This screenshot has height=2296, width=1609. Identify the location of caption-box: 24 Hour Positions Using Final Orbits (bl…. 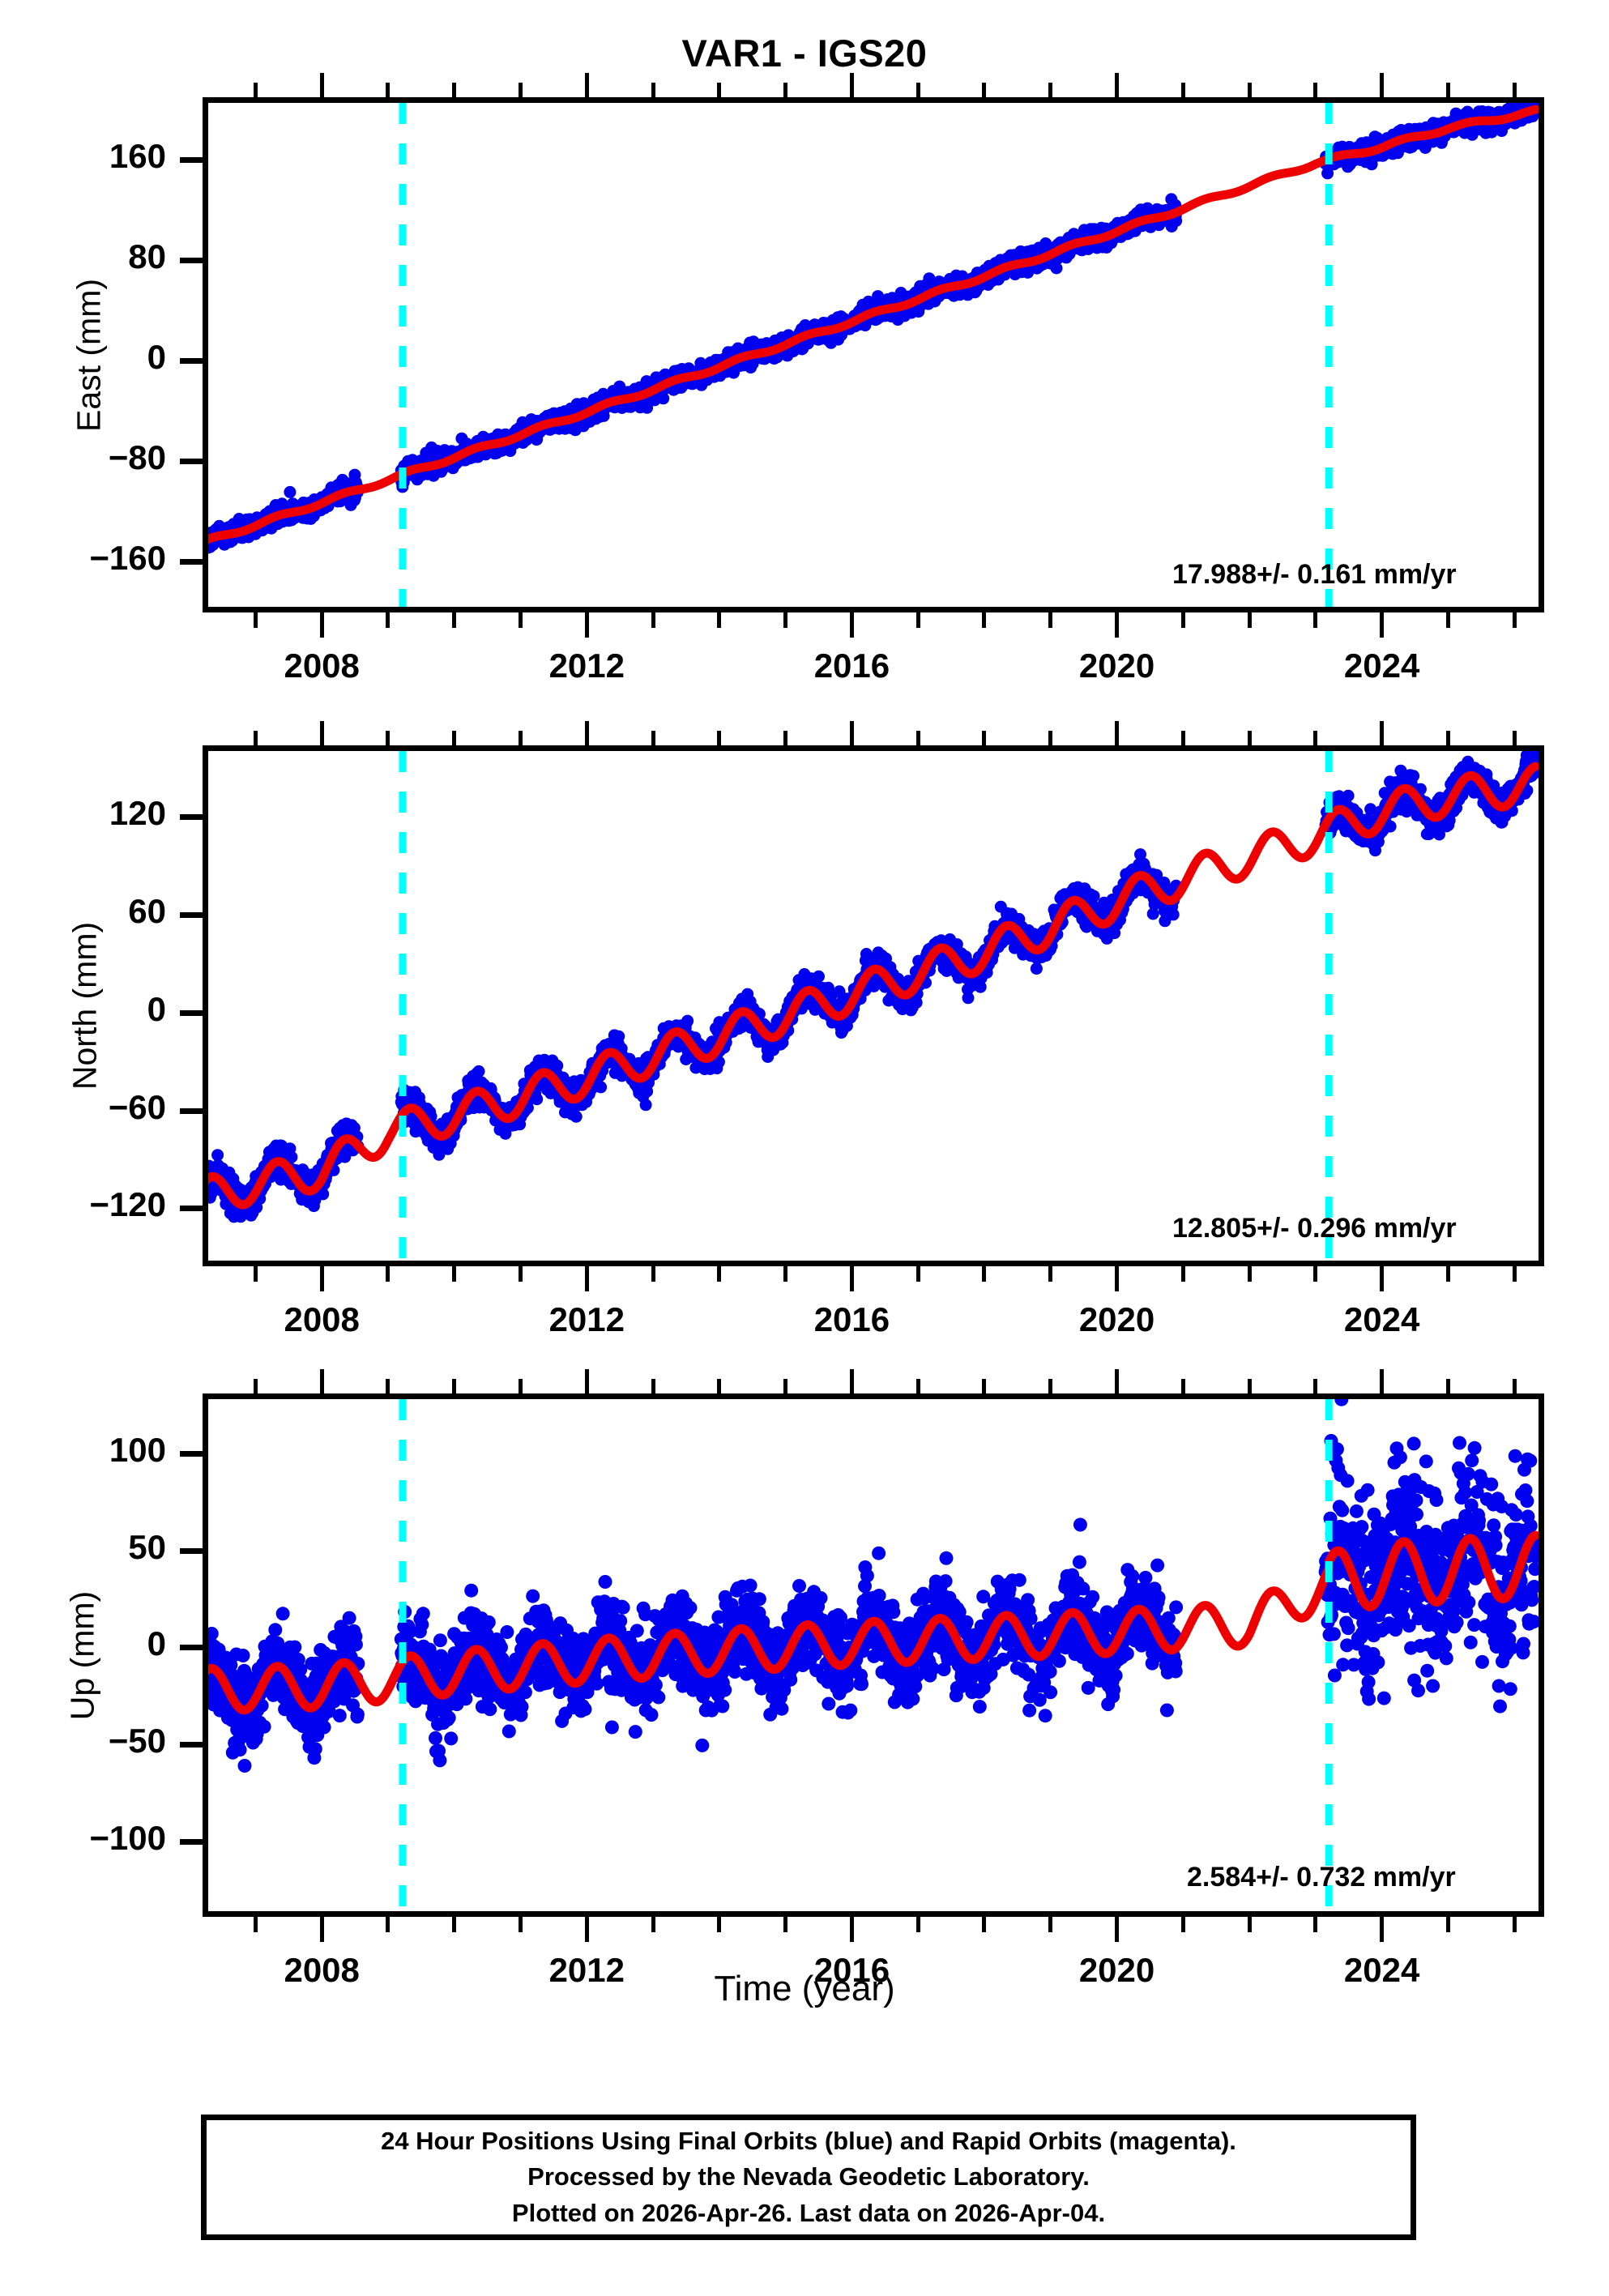
(808, 2177).